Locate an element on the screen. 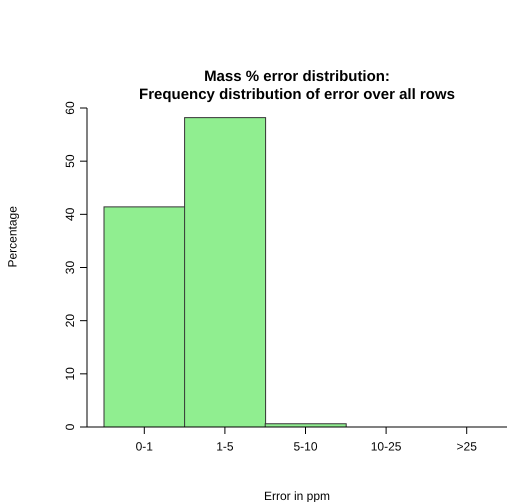  y-tick-label: 10 is located at coordinates (70, 373).